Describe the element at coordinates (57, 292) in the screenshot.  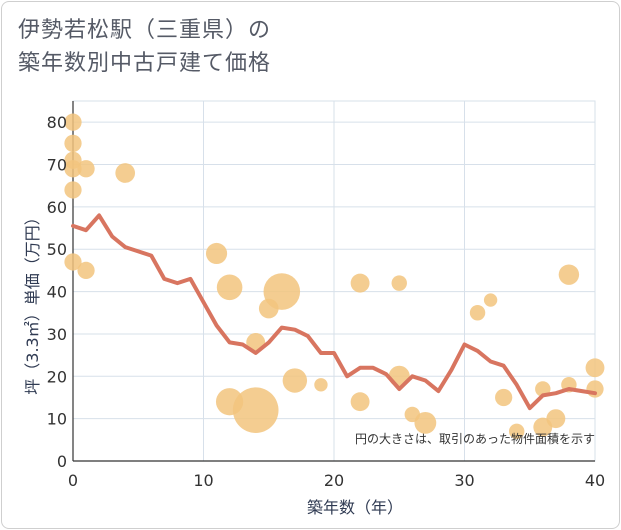
I see `y-tick-label: 40` at that location.